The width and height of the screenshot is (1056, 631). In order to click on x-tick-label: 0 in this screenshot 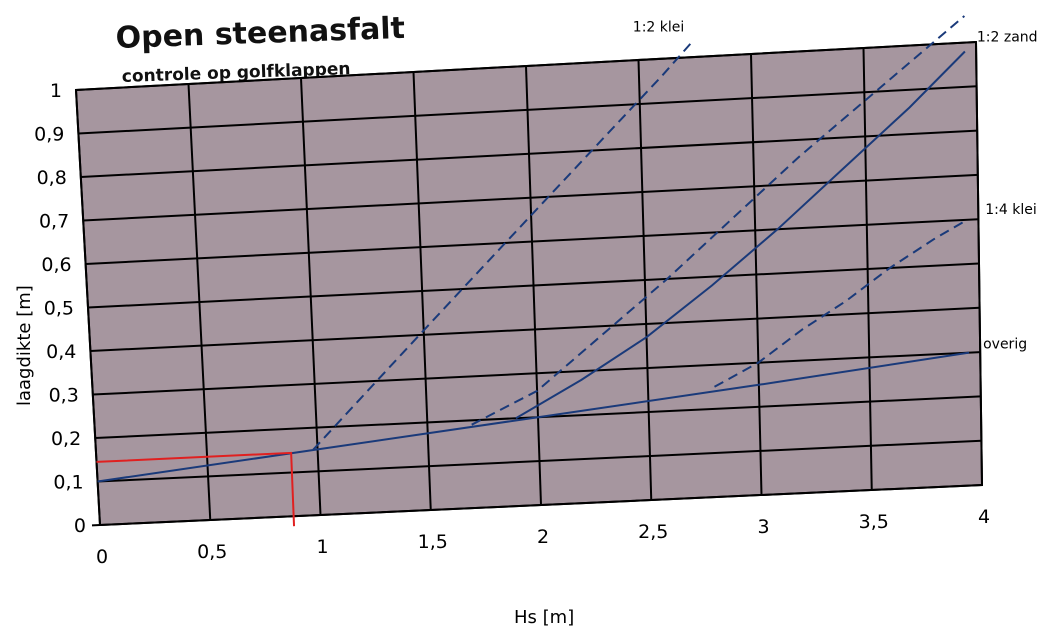, I will do `click(102, 557)`.